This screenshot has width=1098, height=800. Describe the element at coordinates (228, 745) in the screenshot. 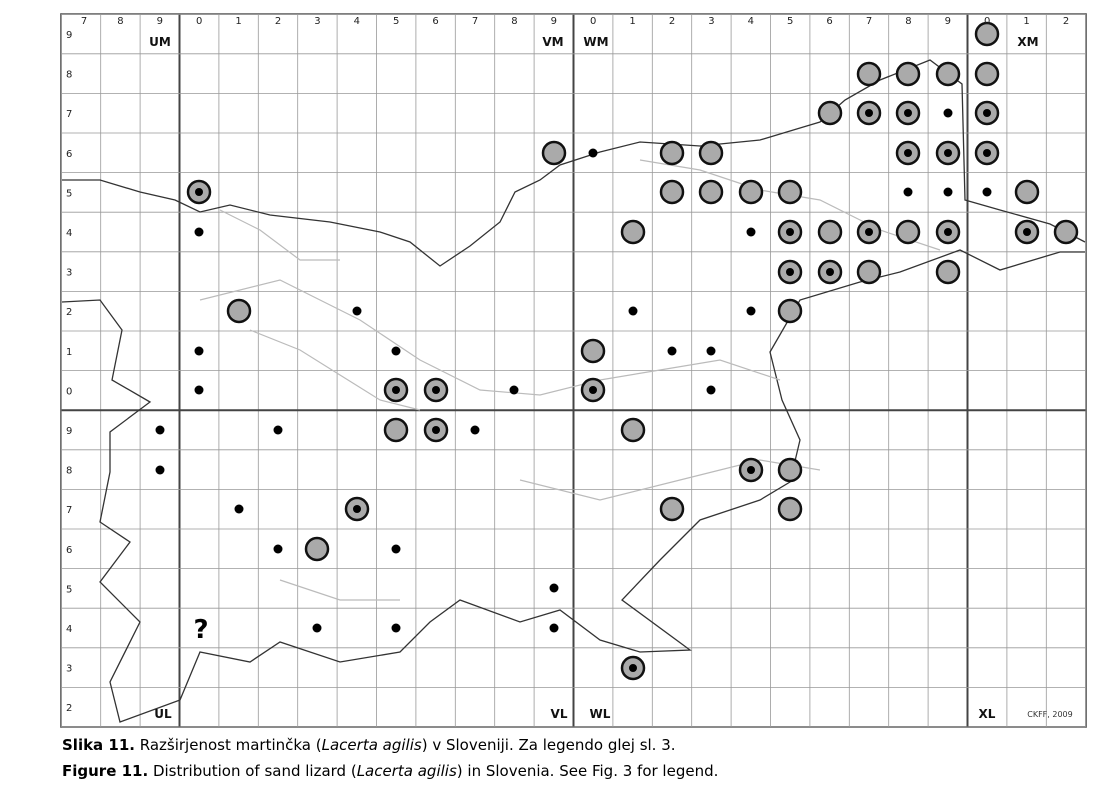

I see `caption-text: Razširjenost martinčka (` at that location.